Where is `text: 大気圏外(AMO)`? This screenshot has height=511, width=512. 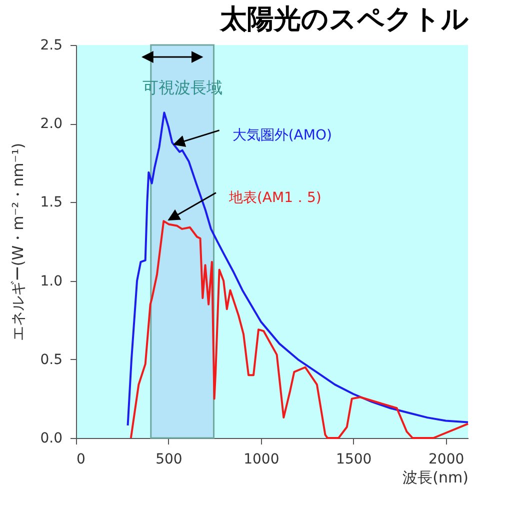 text: 大気圏外(AMO) is located at coordinates (282, 135).